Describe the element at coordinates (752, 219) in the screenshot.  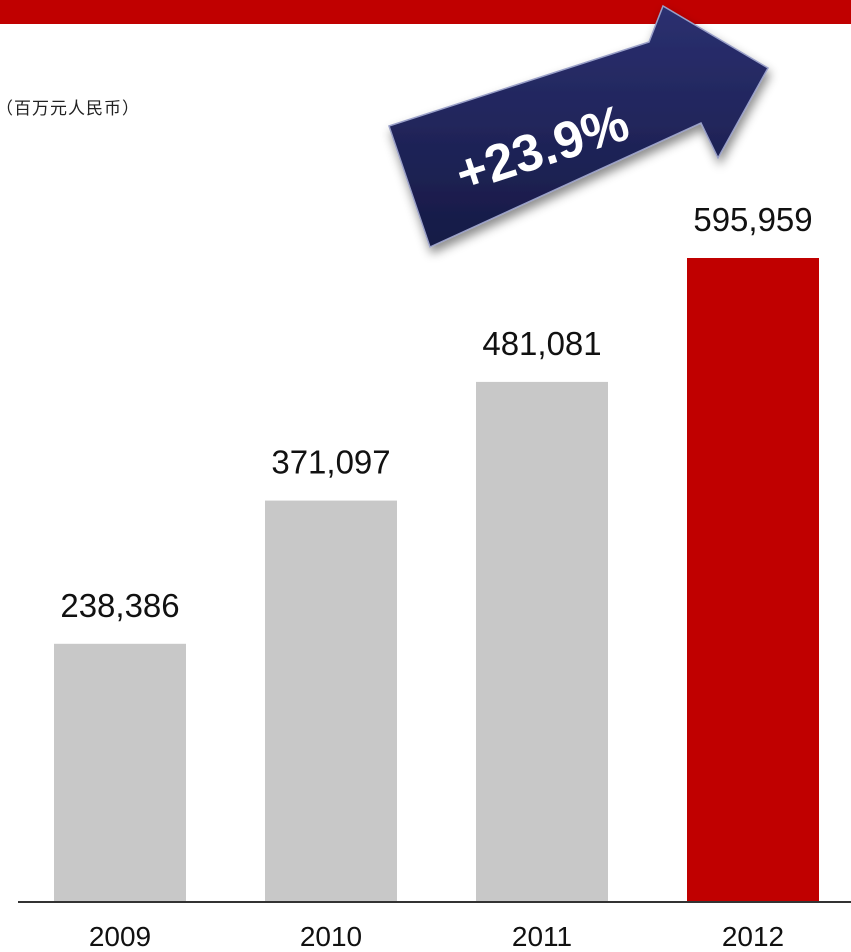
I see `bar-value-label-2012: 595,959` at that location.